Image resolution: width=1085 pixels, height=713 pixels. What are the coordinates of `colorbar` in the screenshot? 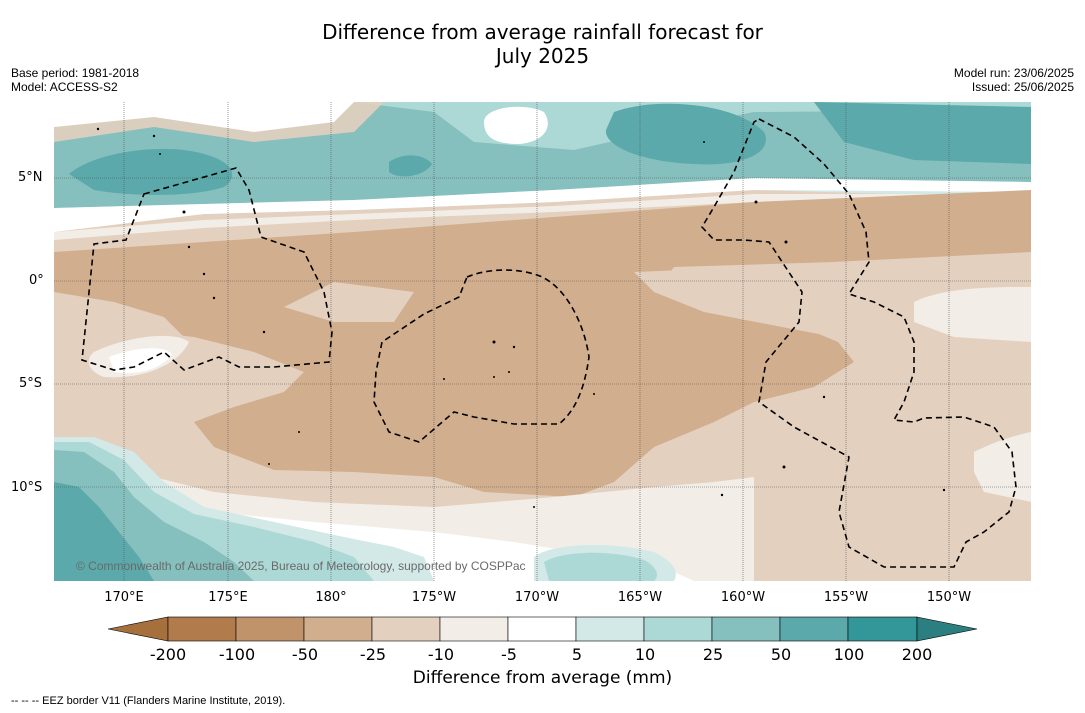 It's located at (543, 629).